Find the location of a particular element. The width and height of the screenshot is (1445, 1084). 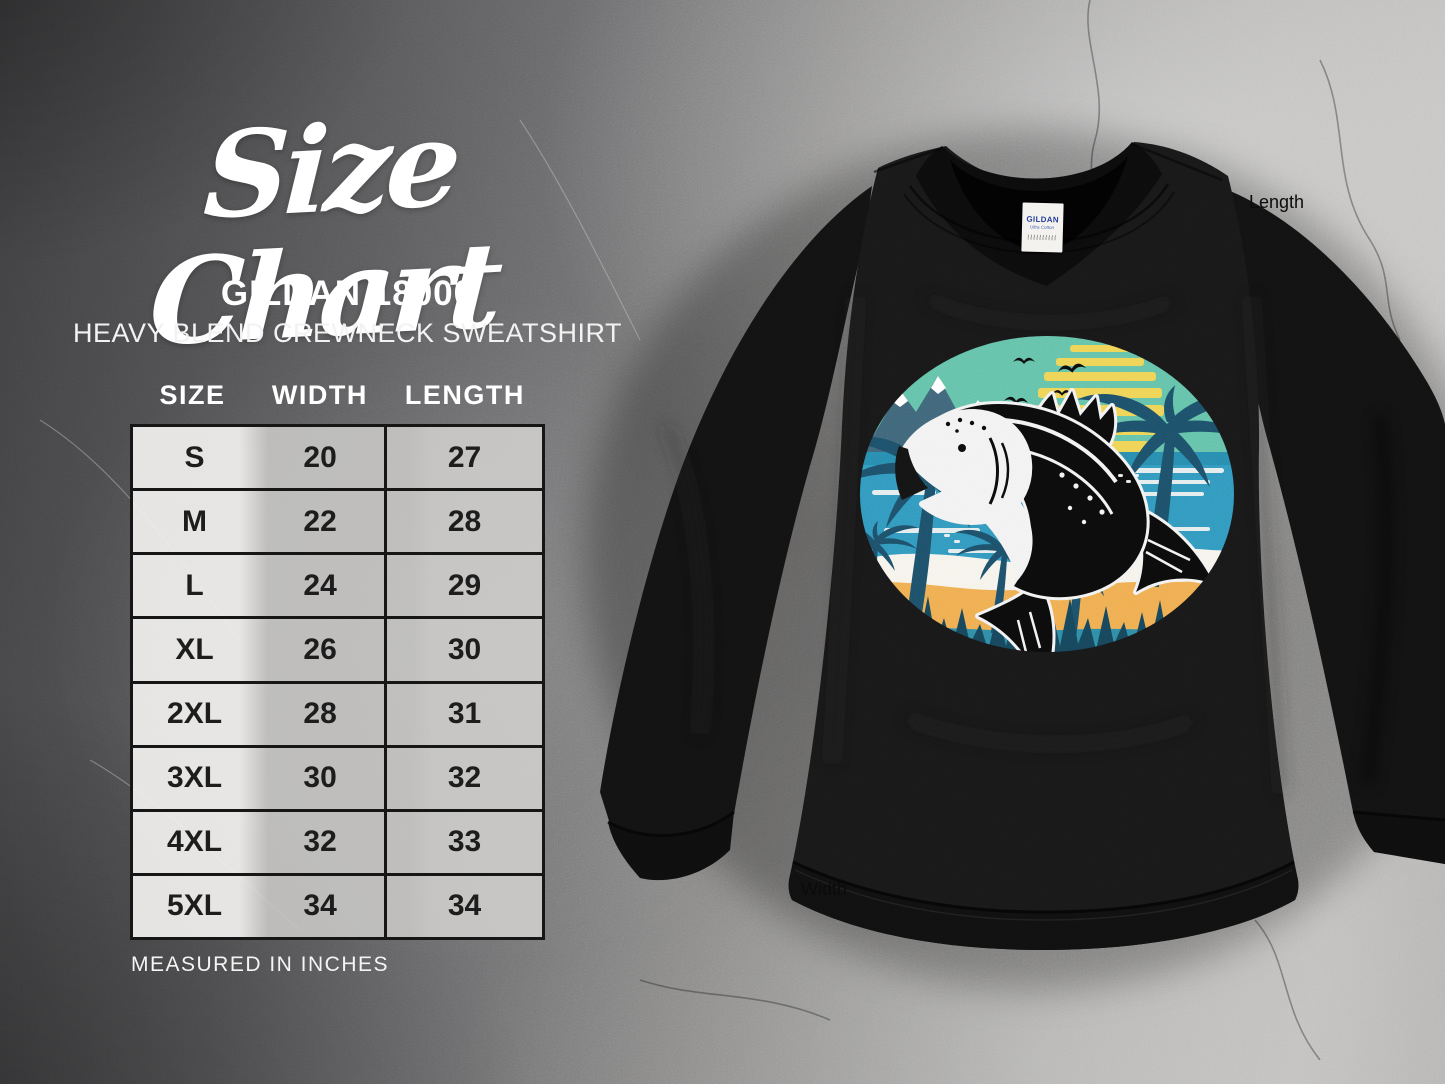

size-table-header: SIZE WIDTH LENGTH is located at coordinates (337, 395).